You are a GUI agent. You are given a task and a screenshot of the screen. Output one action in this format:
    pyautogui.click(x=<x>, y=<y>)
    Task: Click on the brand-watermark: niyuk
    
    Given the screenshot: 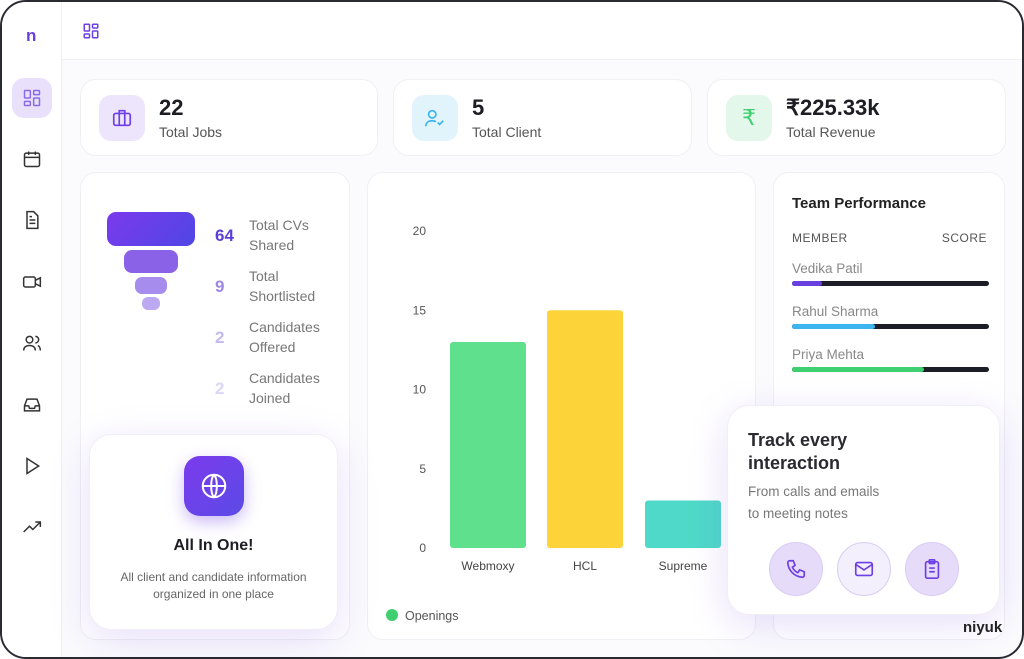 What is the action you would take?
    pyautogui.click(x=983, y=627)
    